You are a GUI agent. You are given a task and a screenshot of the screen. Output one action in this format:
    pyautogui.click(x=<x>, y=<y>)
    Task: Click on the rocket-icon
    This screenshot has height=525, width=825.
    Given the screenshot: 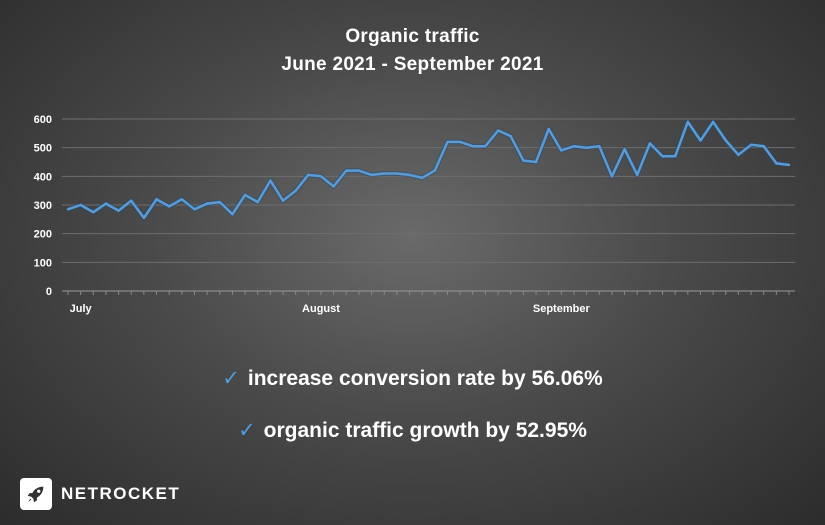 What is the action you would take?
    pyautogui.click(x=36, y=494)
    